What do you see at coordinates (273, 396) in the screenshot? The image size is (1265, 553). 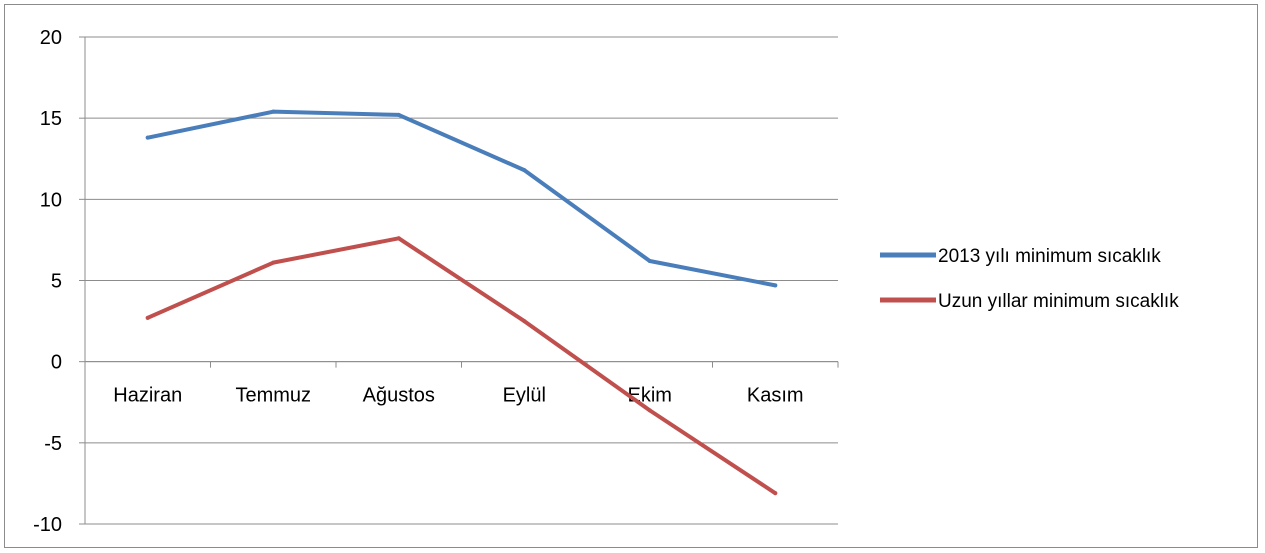 I see `x-category-label: Temmuz` at bounding box center [273, 396].